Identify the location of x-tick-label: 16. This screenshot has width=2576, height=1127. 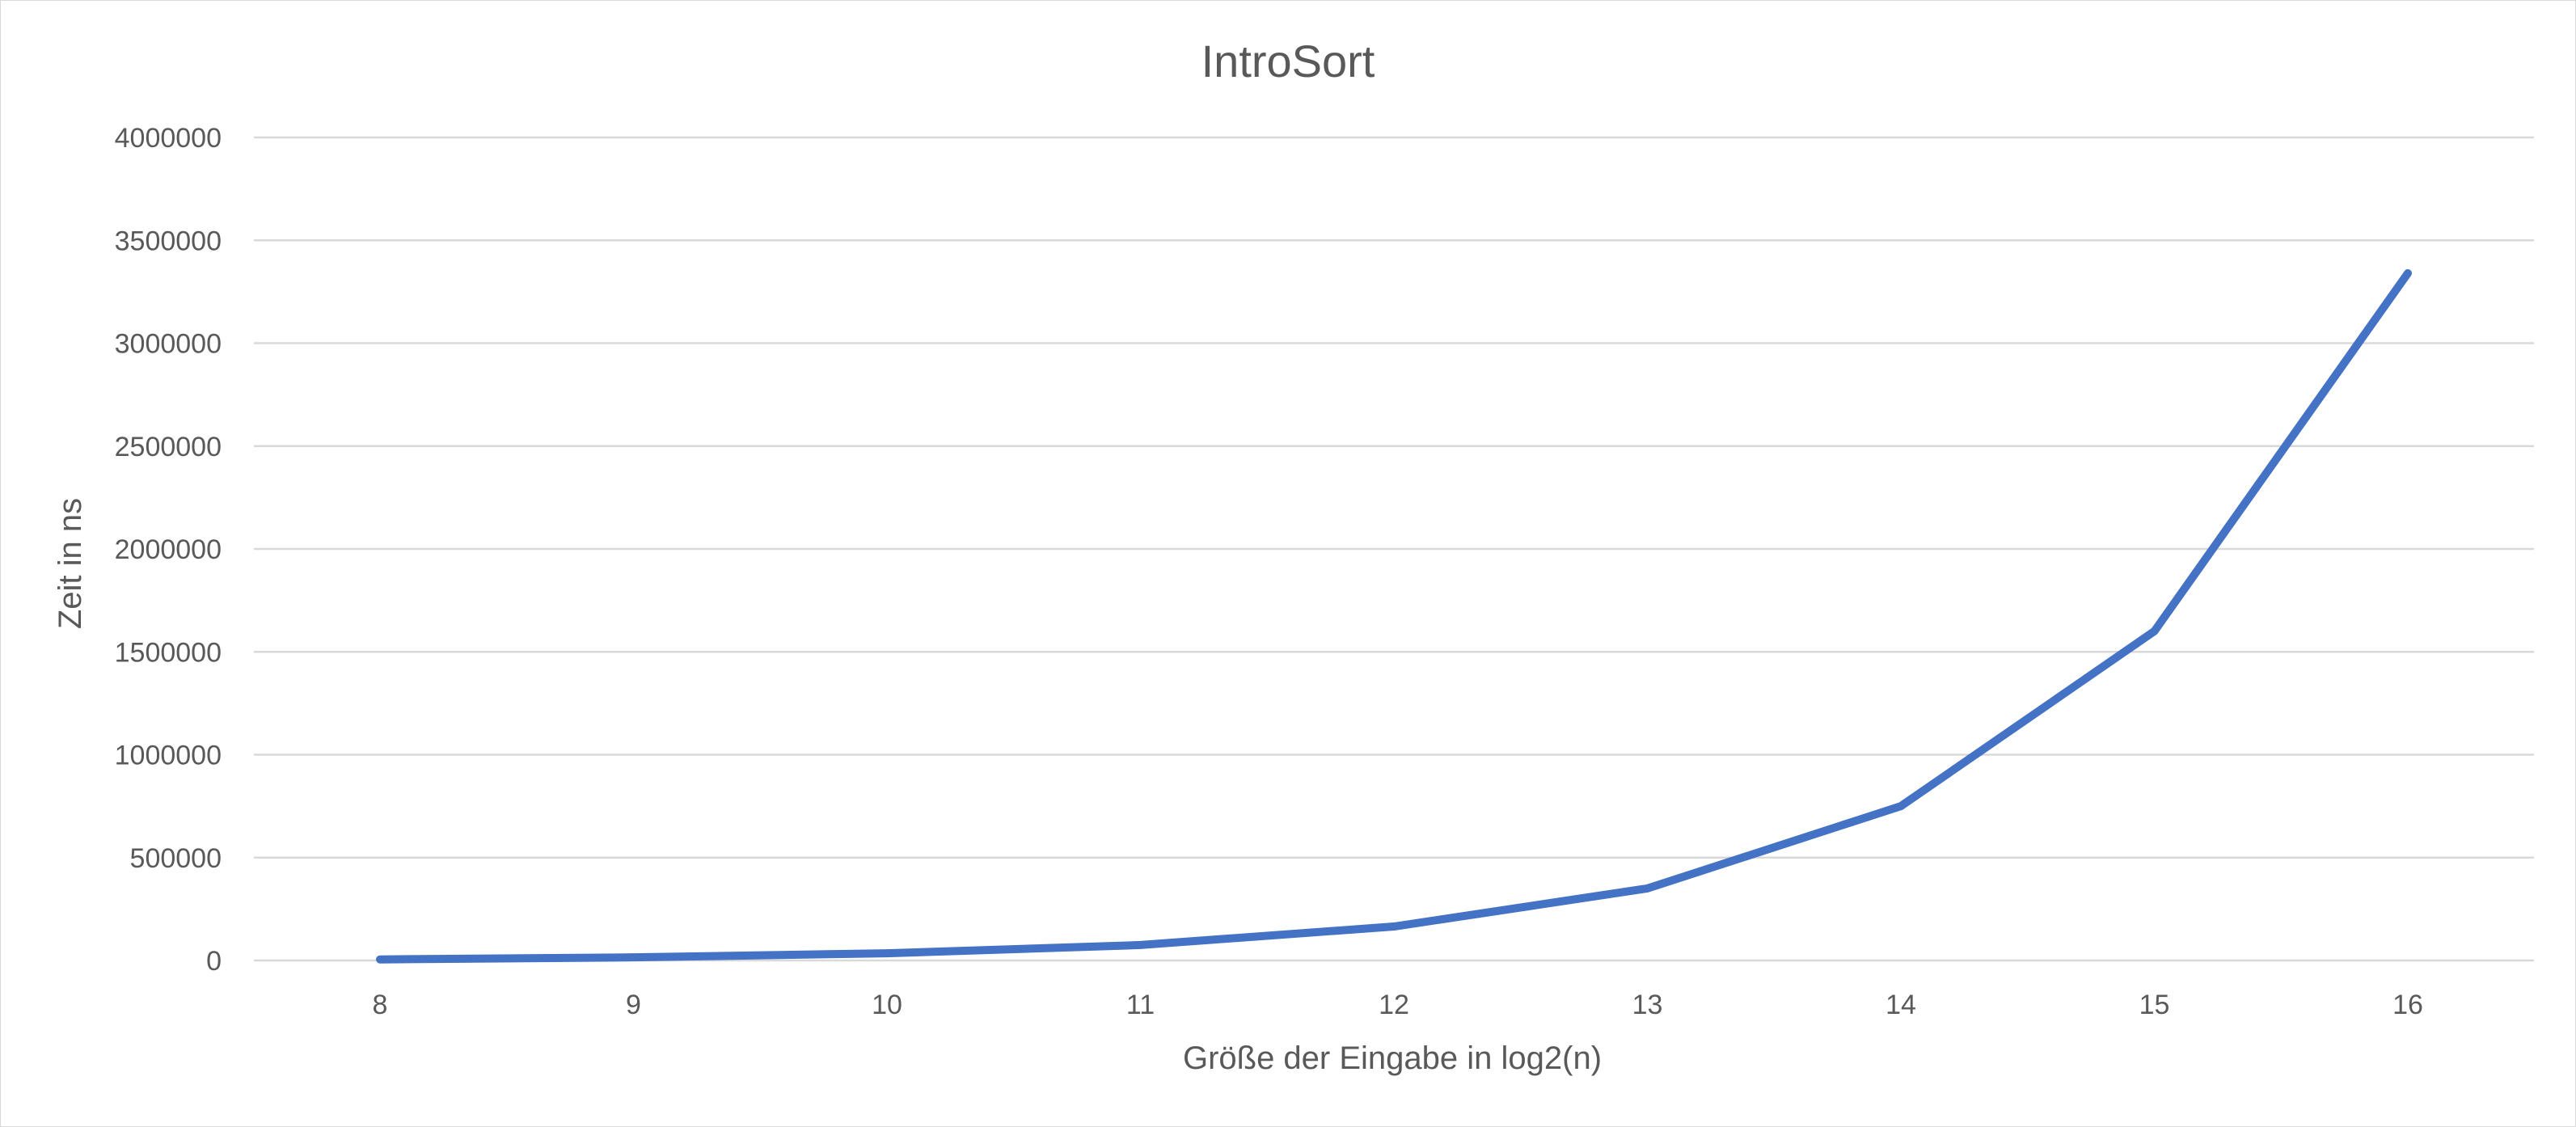
(2407, 1005).